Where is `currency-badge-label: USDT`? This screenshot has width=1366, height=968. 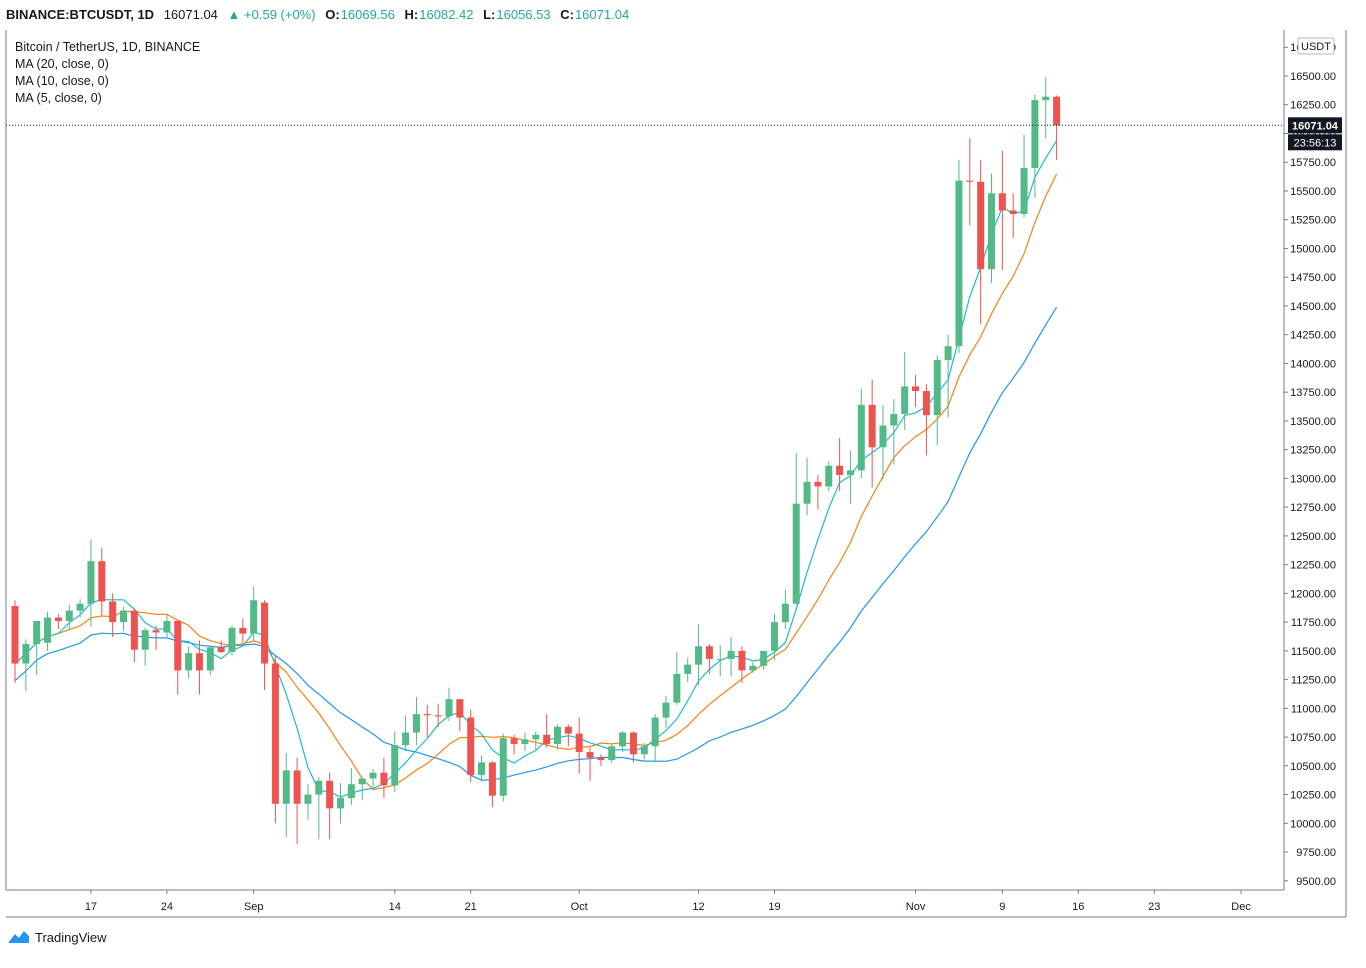
currency-badge-label: USDT is located at coordinates (1316, 47).